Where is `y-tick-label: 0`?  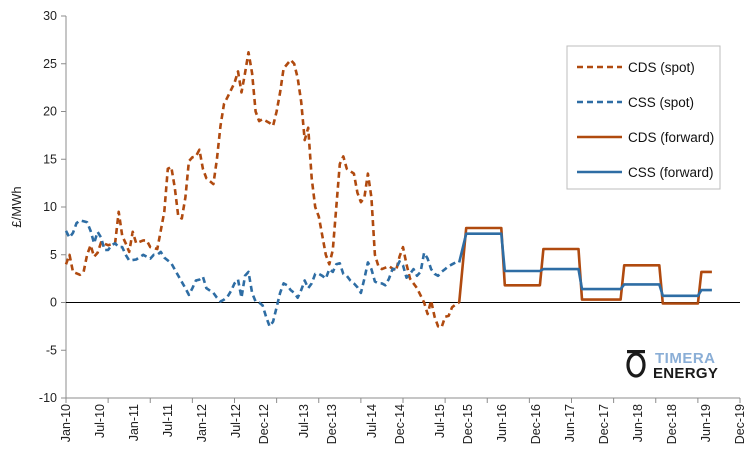
y-tick-label: 0 is located at coordinates (53, 303).